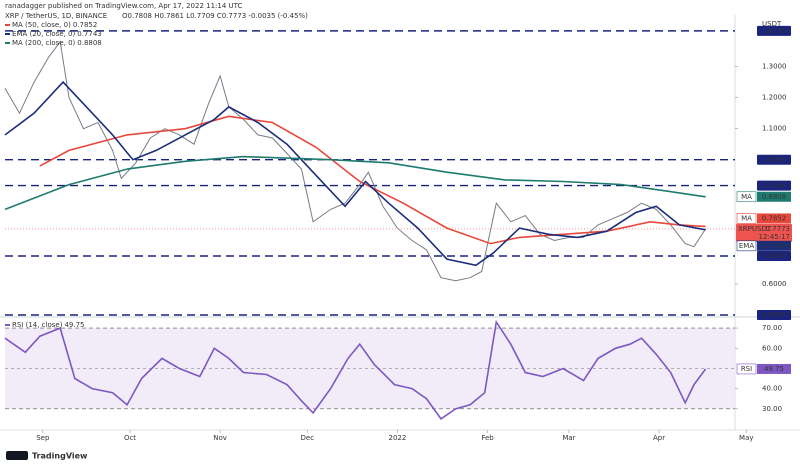 This screenshot has width=800, height=466. Describe the element at coordinates (43, 34) in the screenshot. I see `legend-name: EMA (20, close, 0)` at that location.